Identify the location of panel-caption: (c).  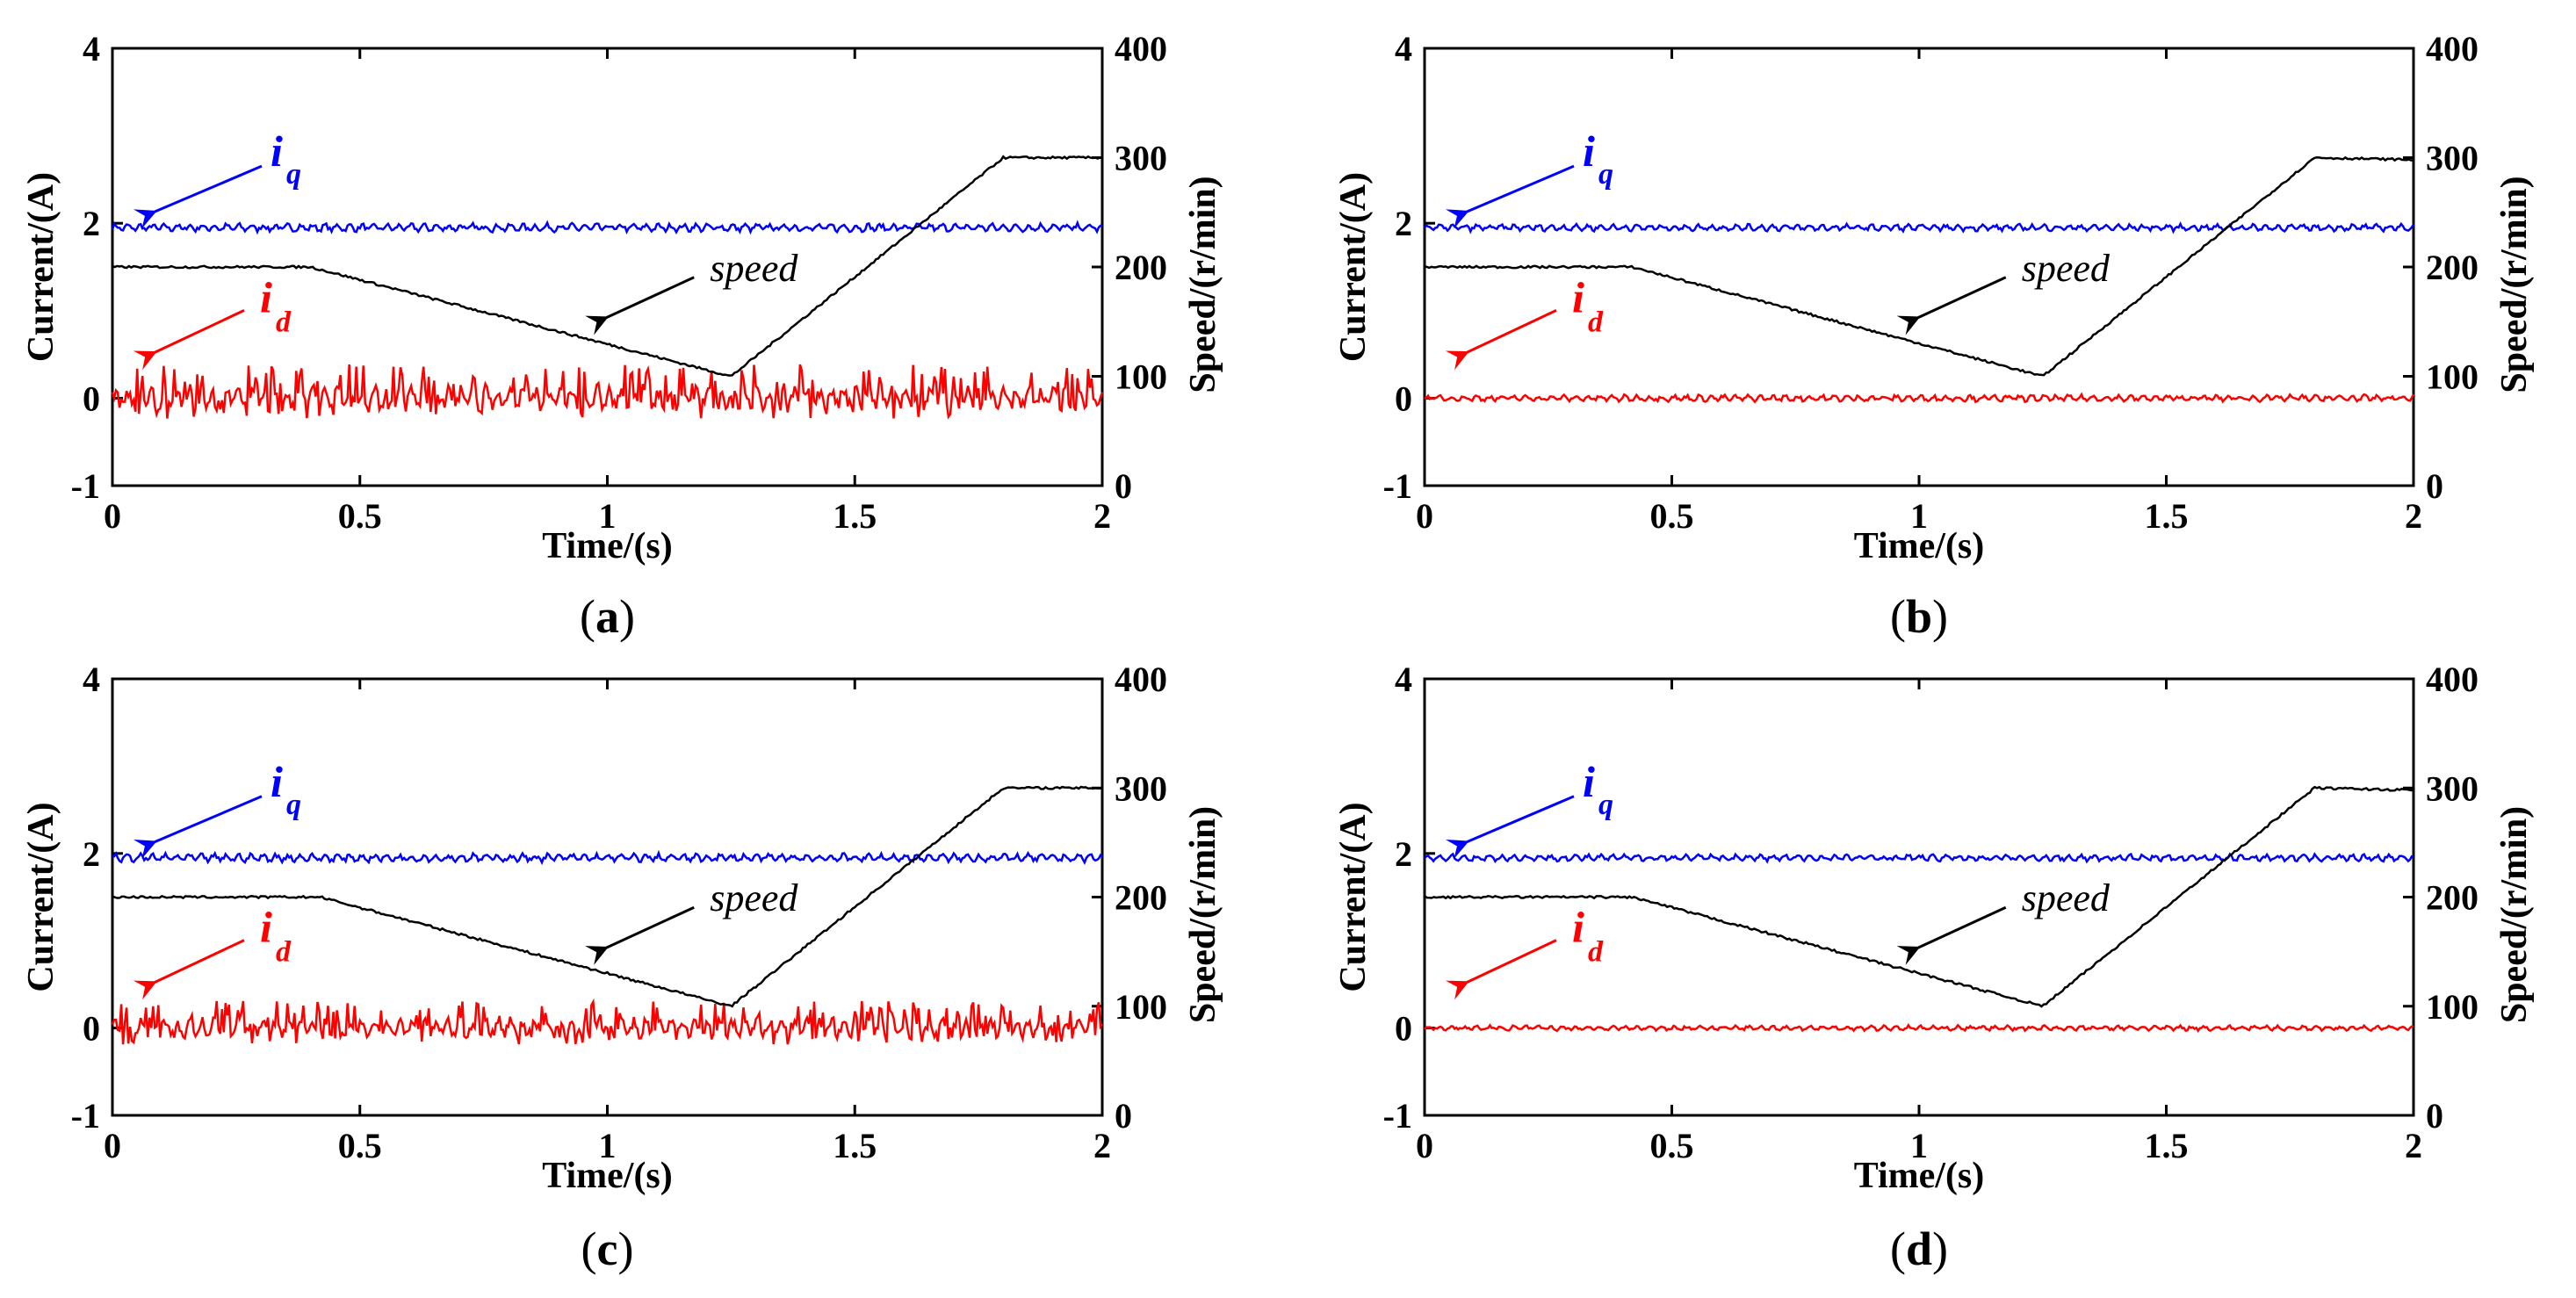
(607, 1248).